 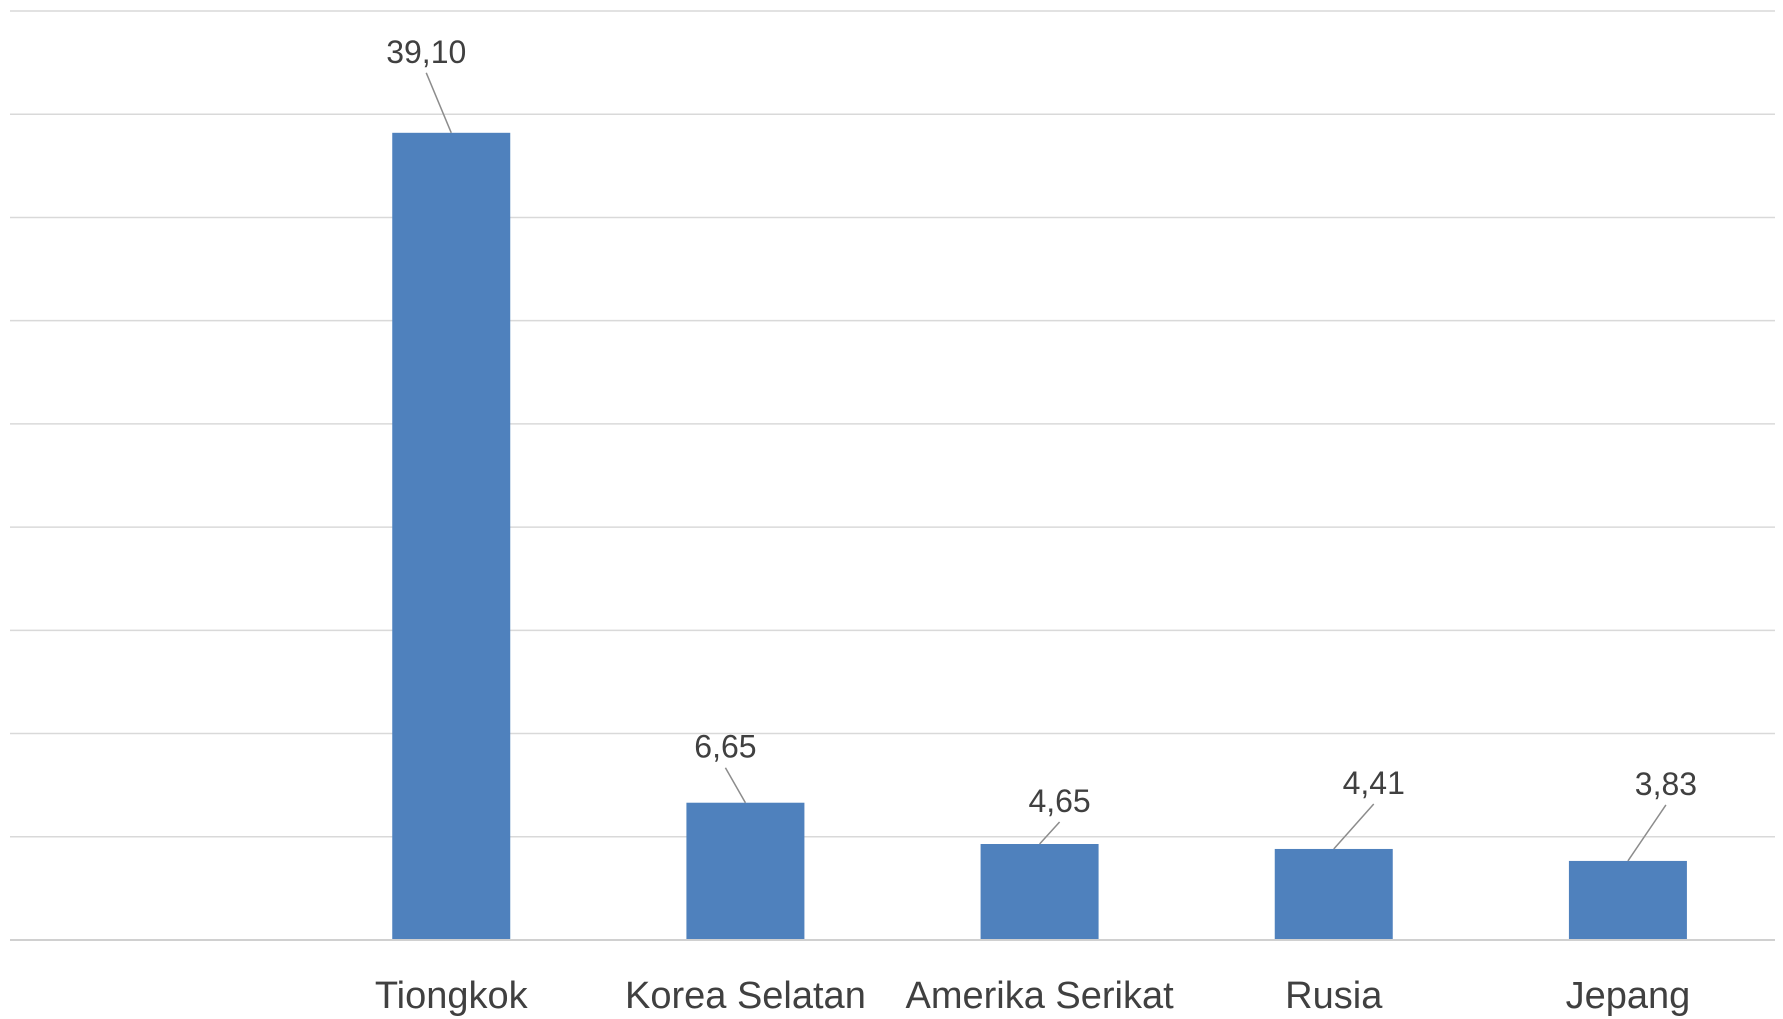 I want to click on category-label: Korea Selatan, so click(x=745, y=996).